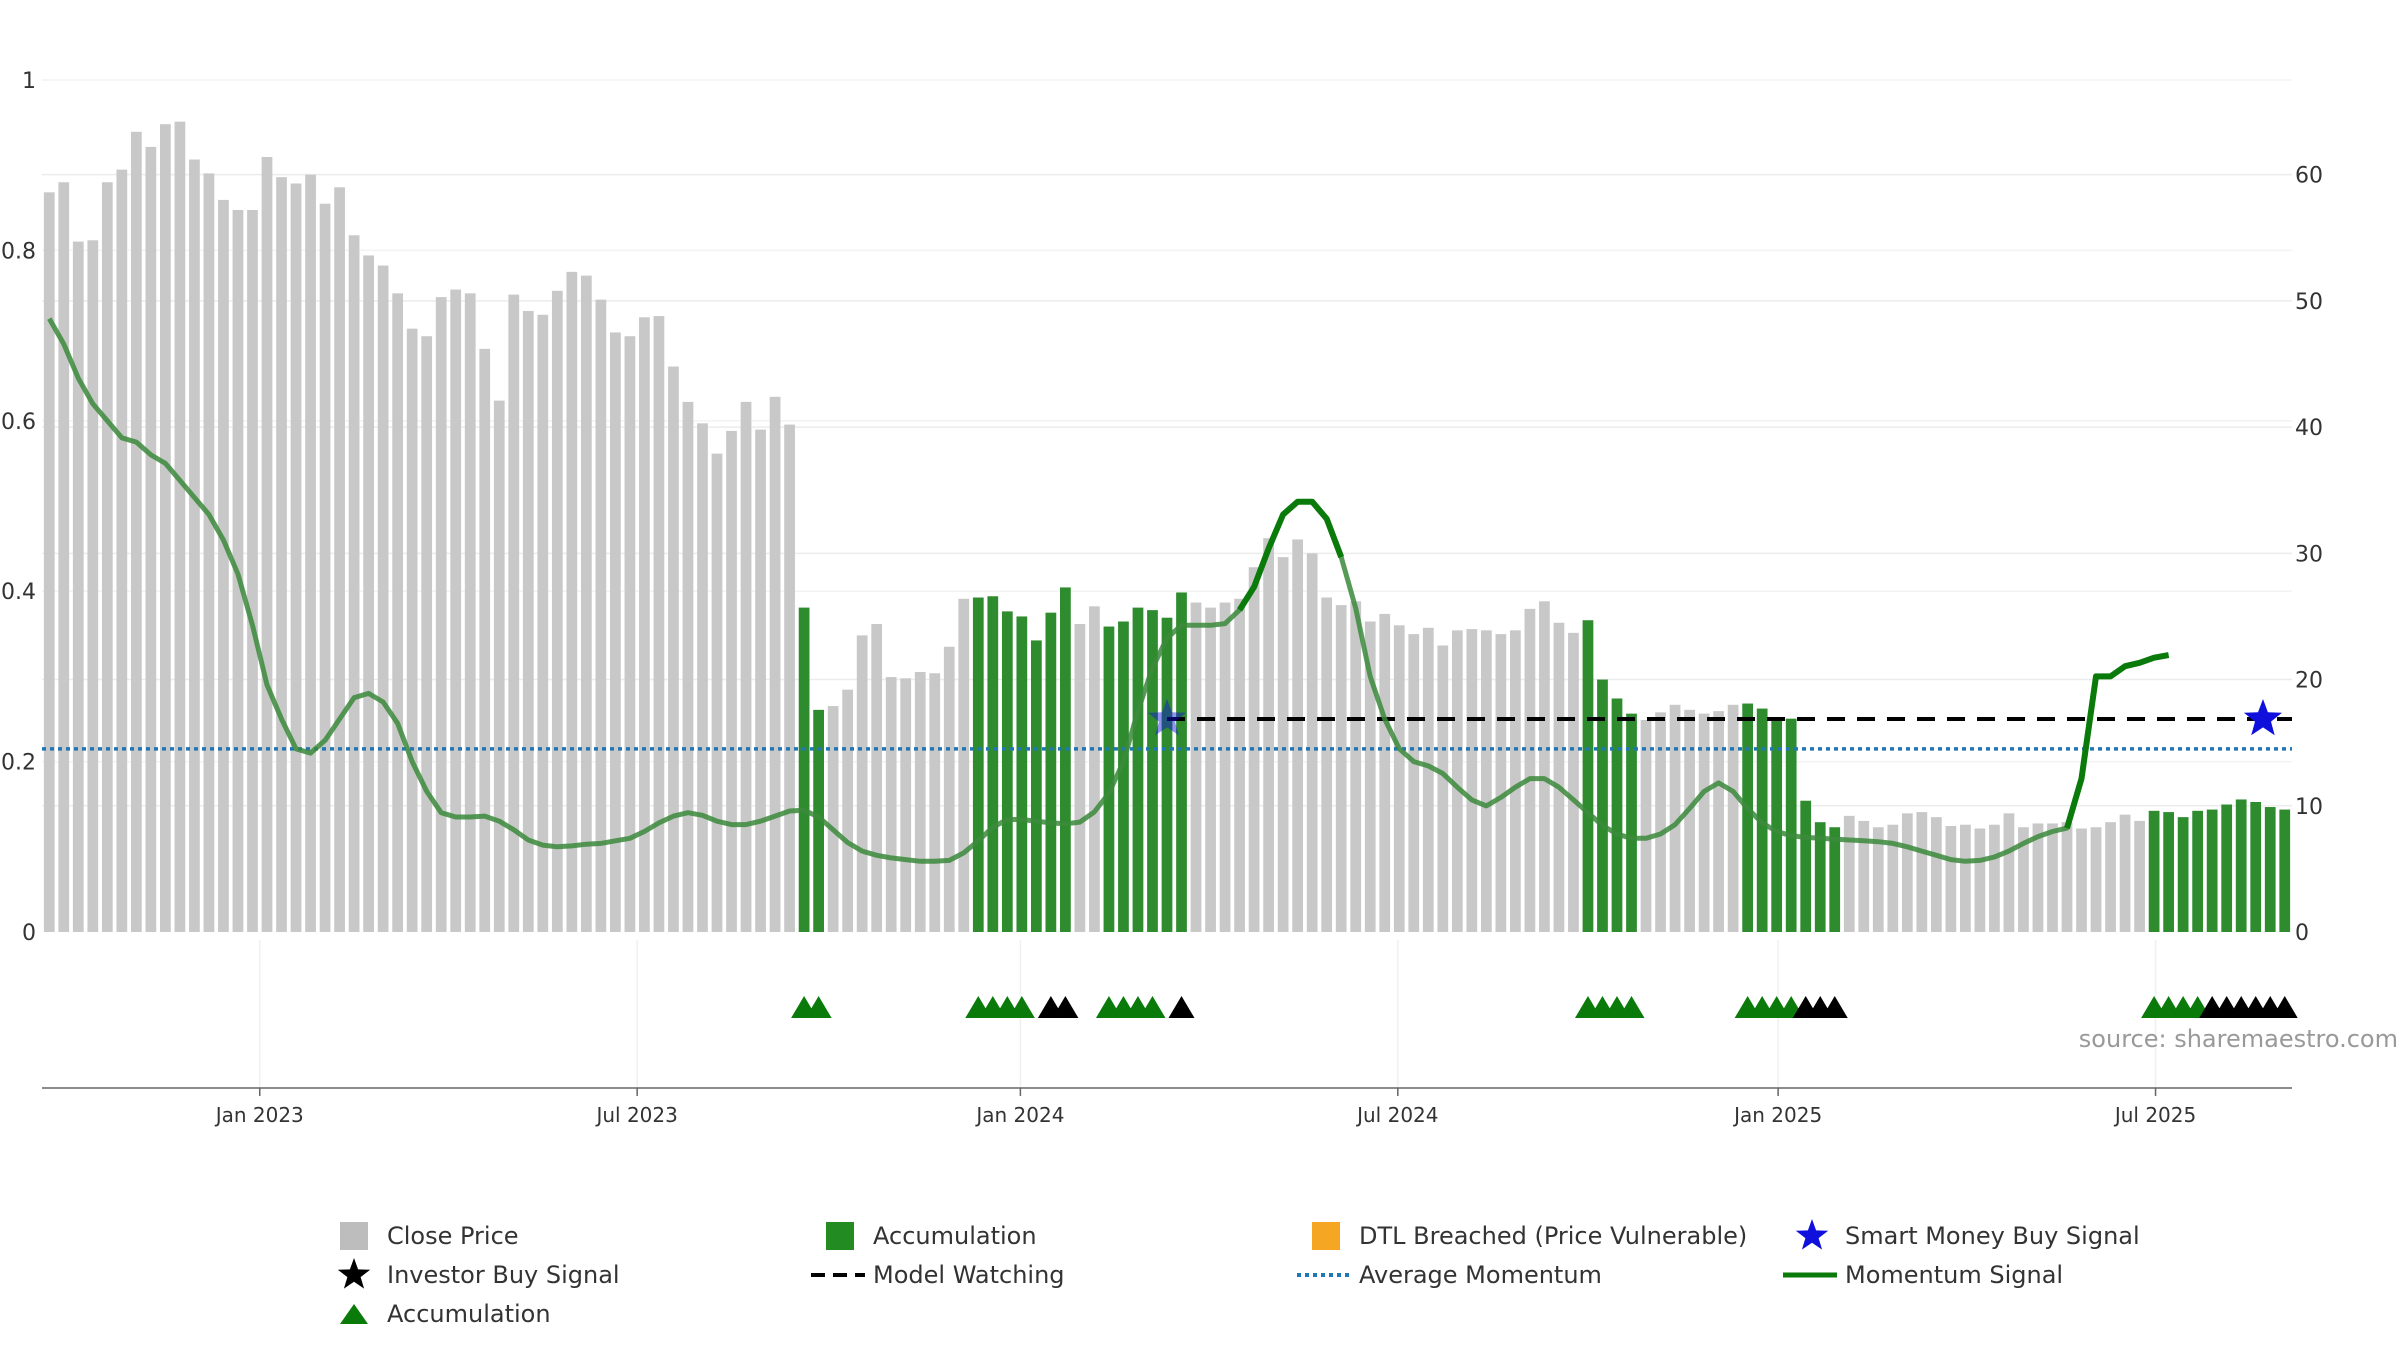 The height and width of the screenshot is (1350, 2400). What do you see at coordinates (29, 933) in the screenshot?
I see `left-tick-label: 0` at bounding box center [29, 933].